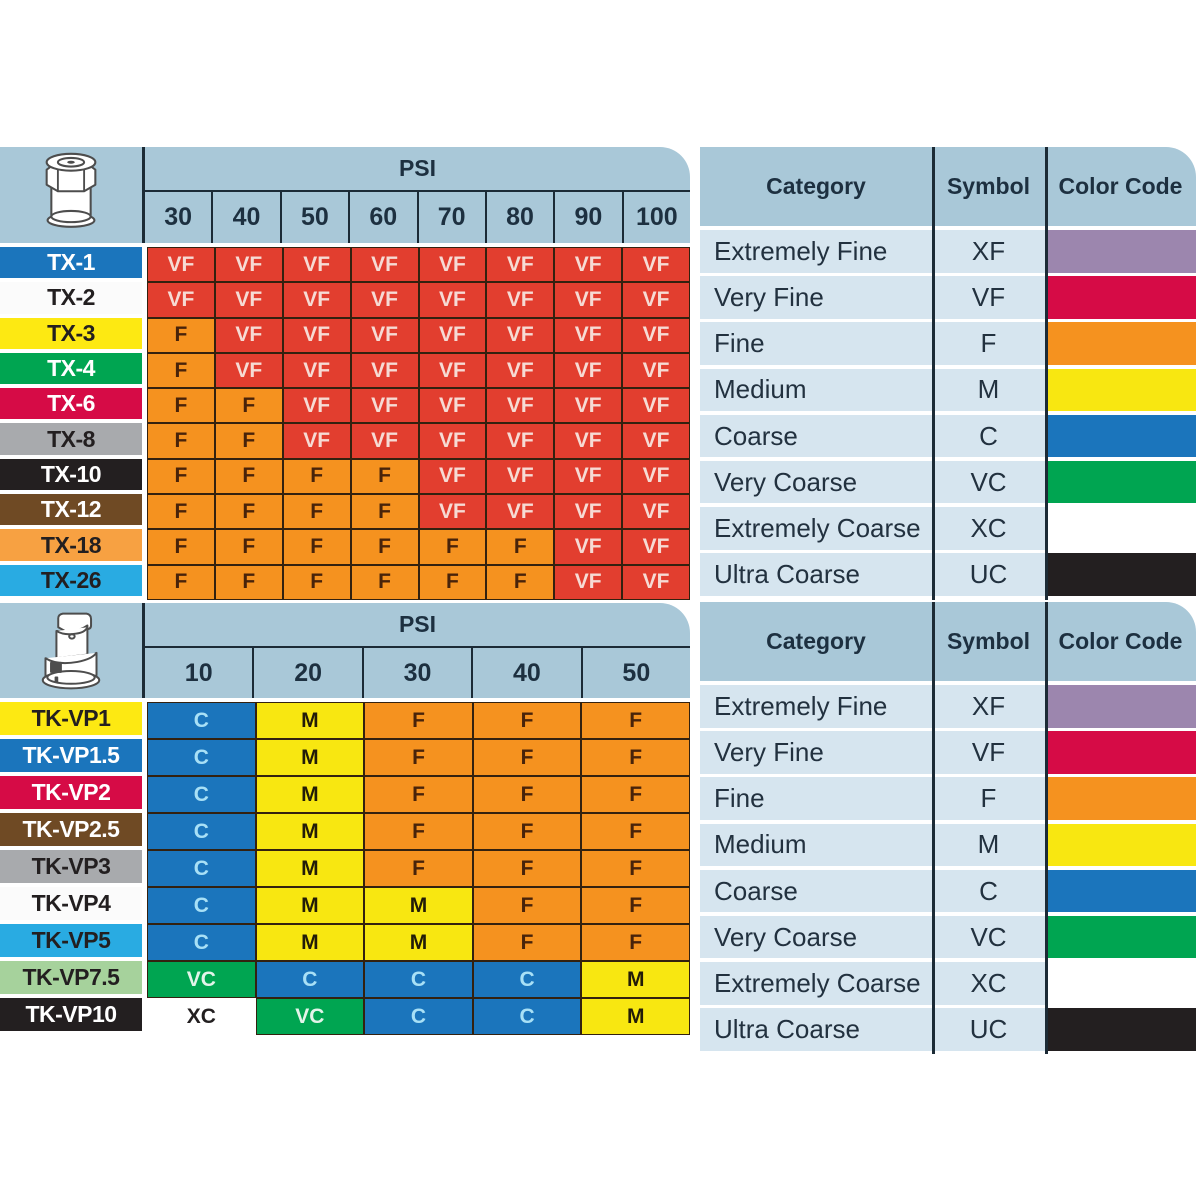 The image size is (1200, 1200). Describe the element at coordinates (816, 798) in the screenshot. I see `category-cell: Fine` at that location.